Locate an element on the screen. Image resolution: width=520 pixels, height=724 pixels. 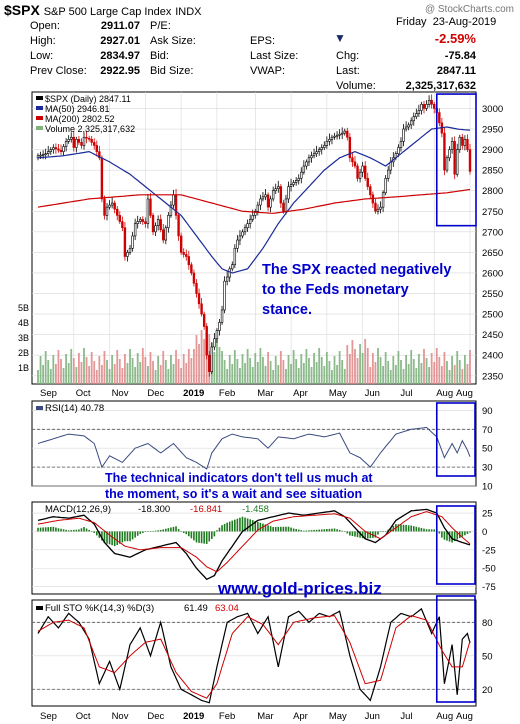
macd-axis-tick-label: -75 is located at coordinates (489, 587).